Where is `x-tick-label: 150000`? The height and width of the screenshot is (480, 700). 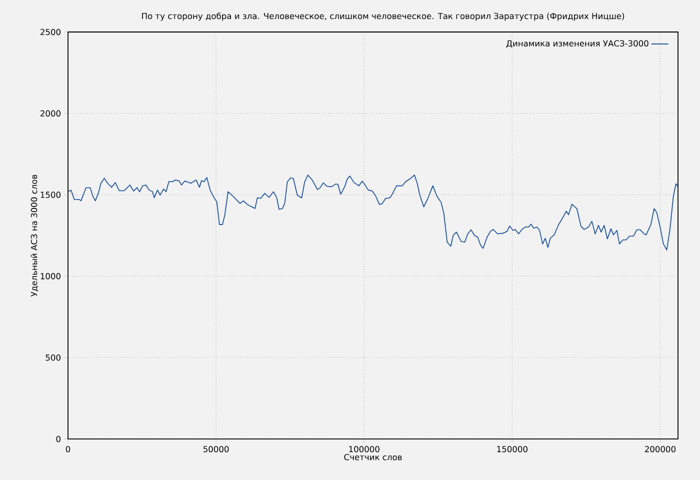
x-tick-label: 150000 is located at coordinates (512, 449).